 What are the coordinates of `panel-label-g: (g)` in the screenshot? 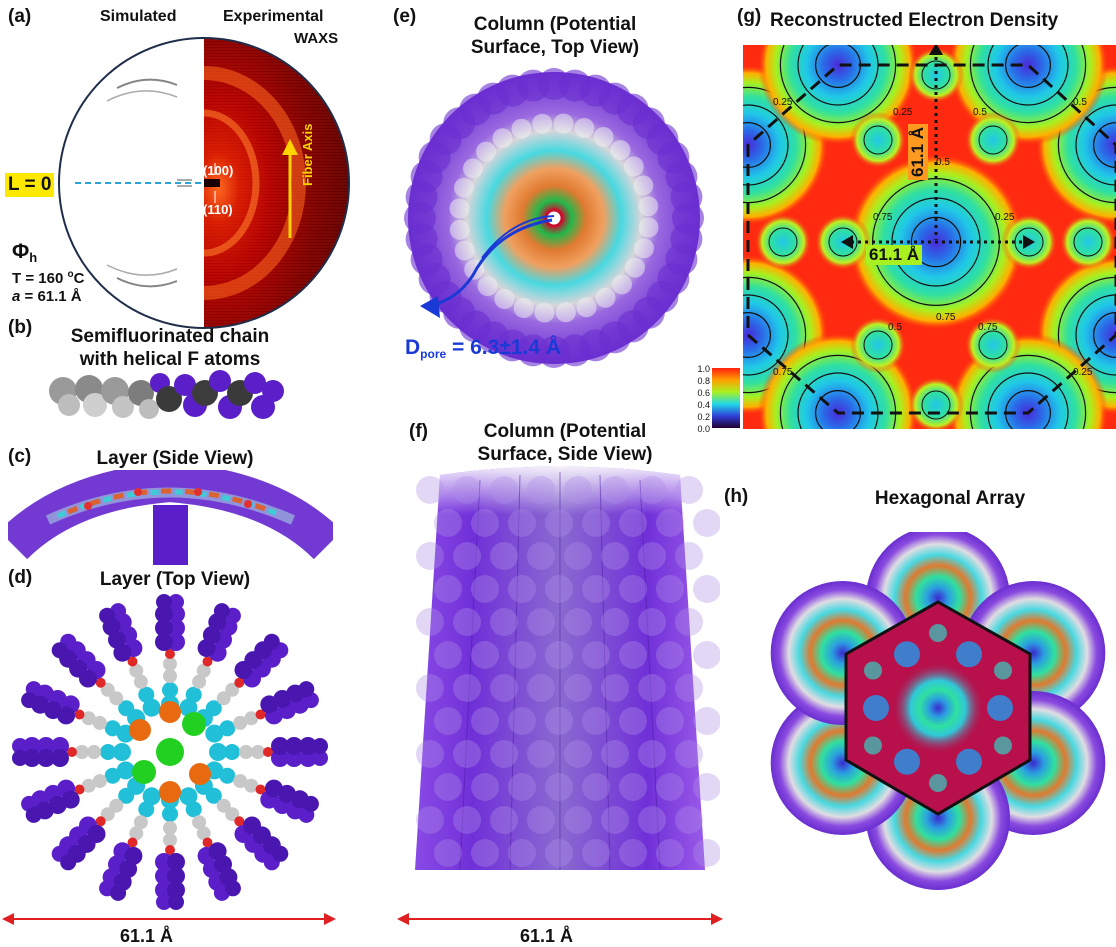 It's located at (749, 16).